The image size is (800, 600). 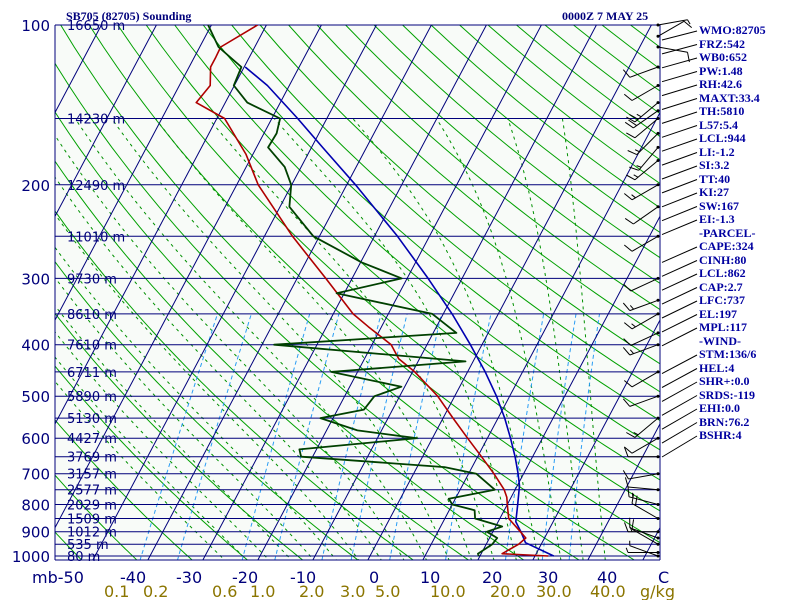 What do you see at coordinates (717, 219) in the screenshot?
I see `index-entry: EI:-1.3` at bounding box center [717, 219].